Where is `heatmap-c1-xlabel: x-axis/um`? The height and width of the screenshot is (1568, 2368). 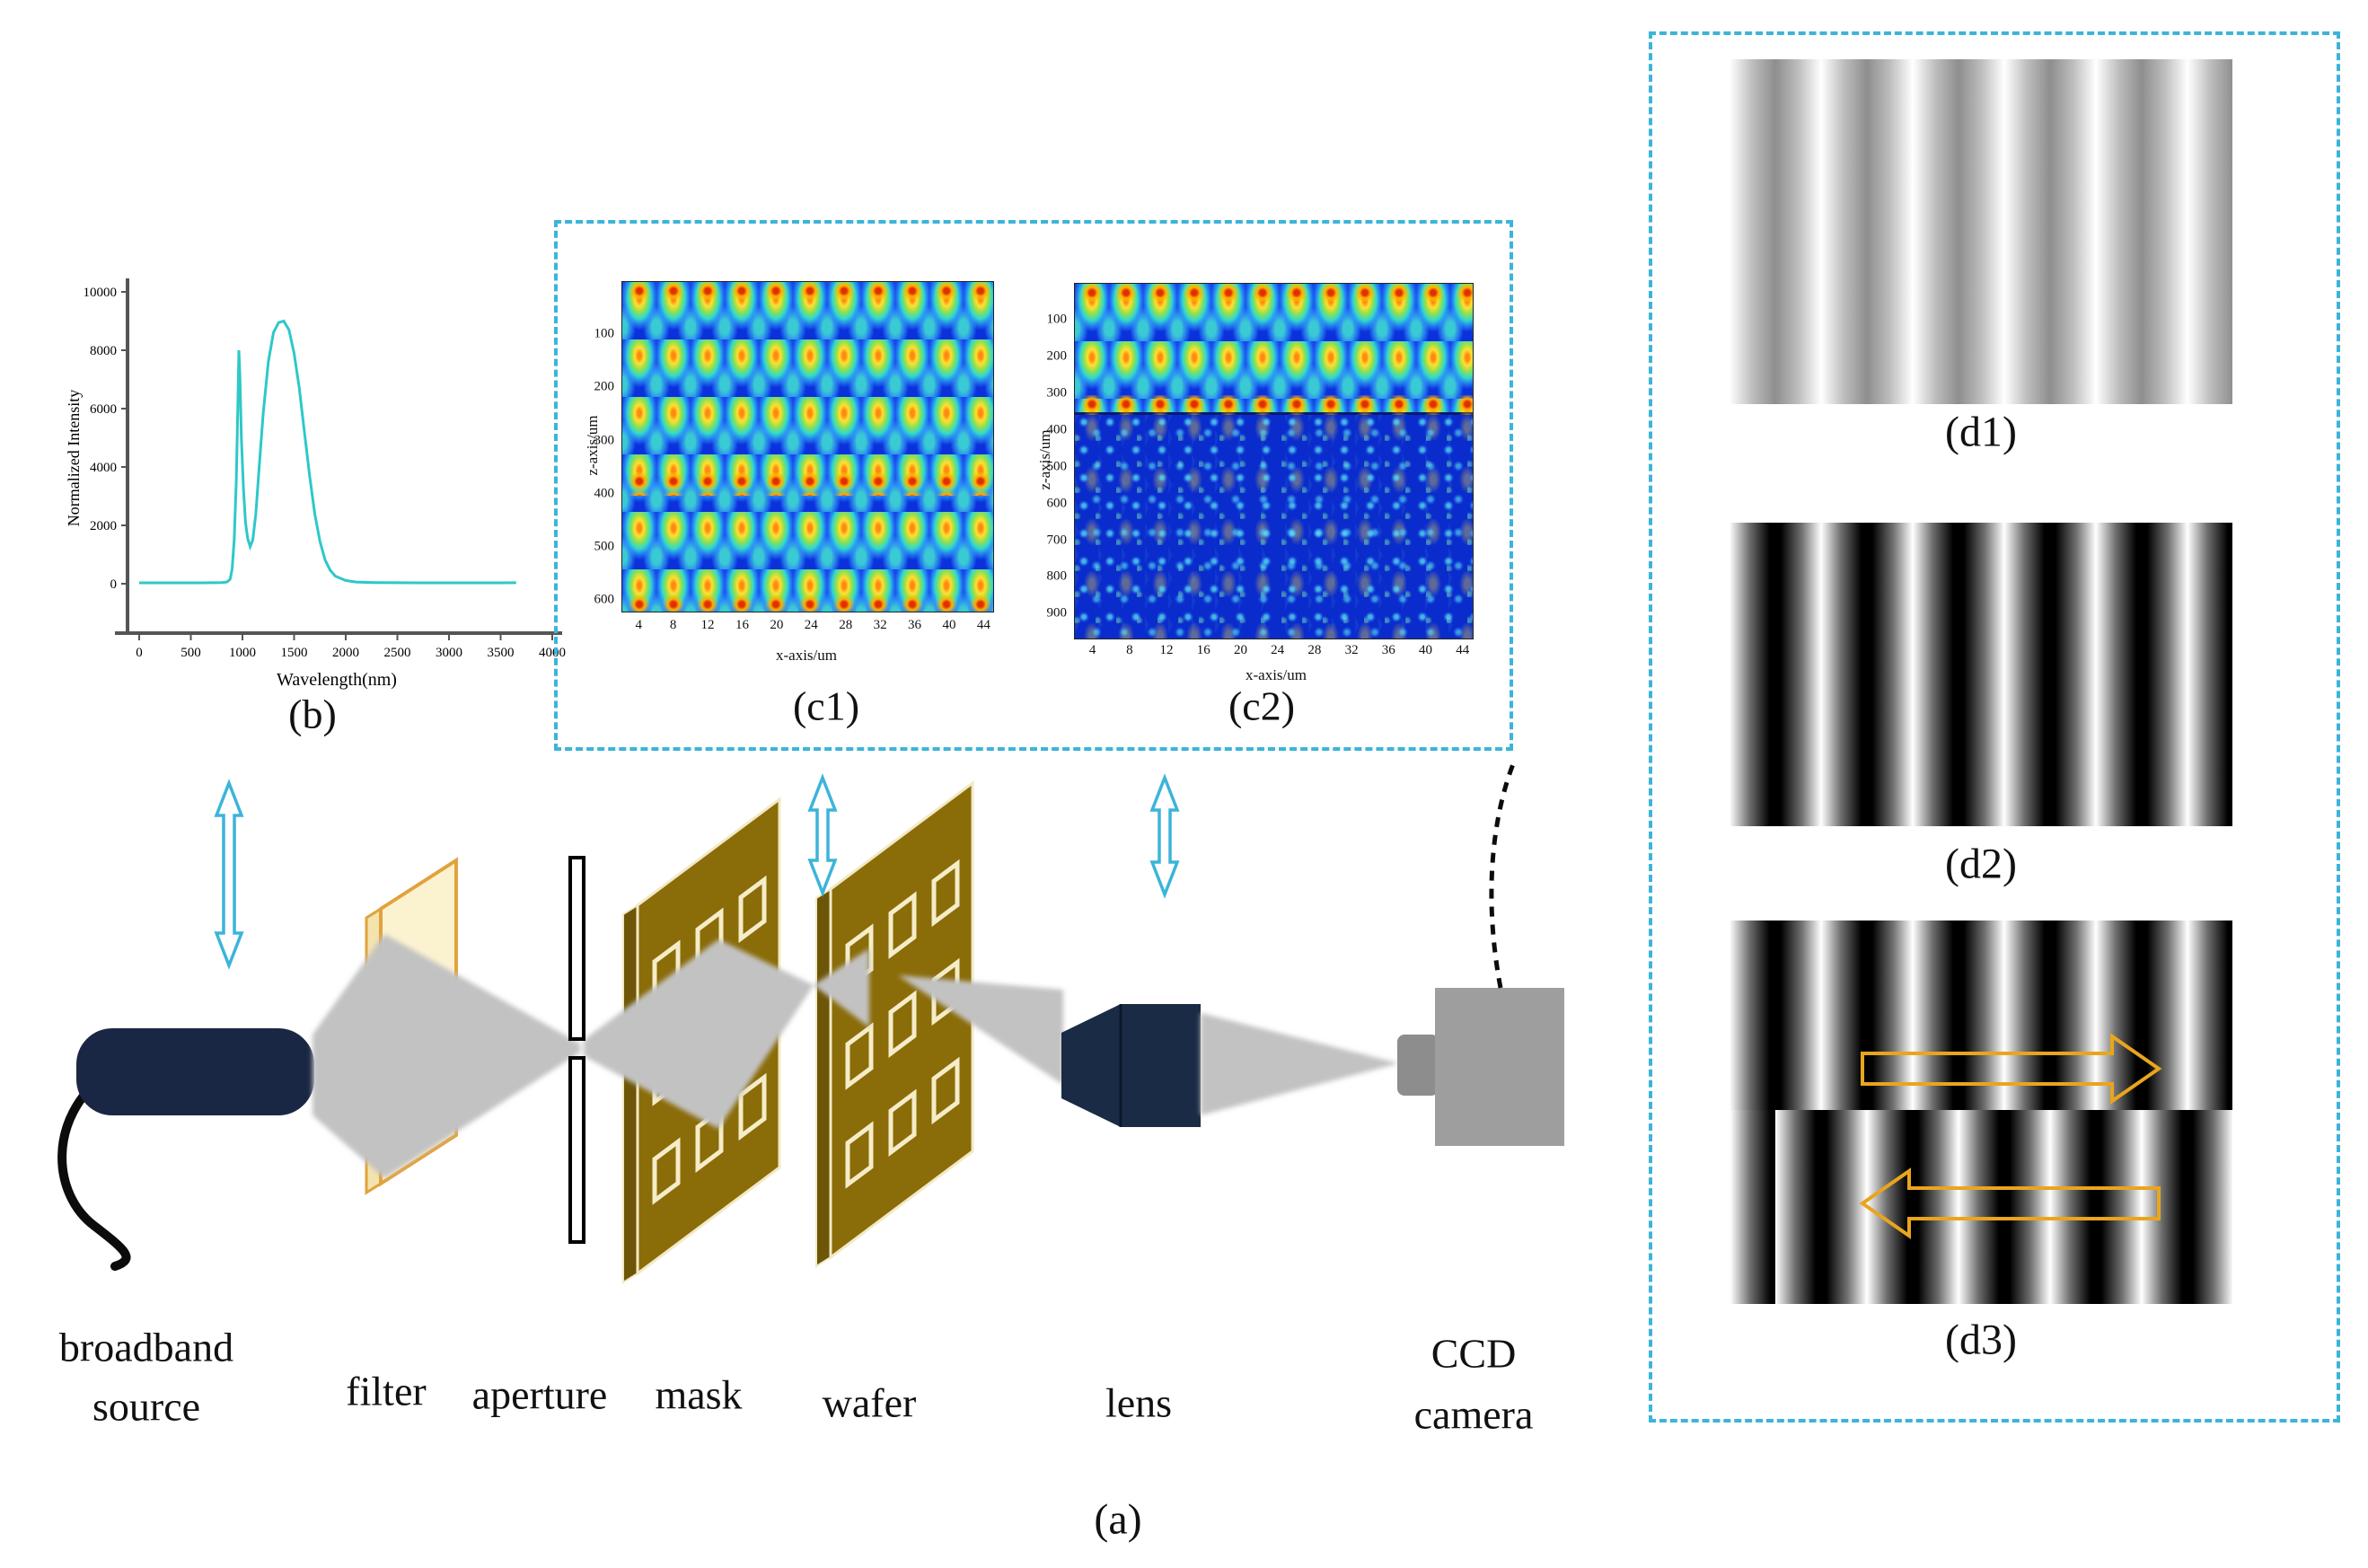 heatmap-c1-xlabel: x-axis/um is located at coordinates (806, 655).